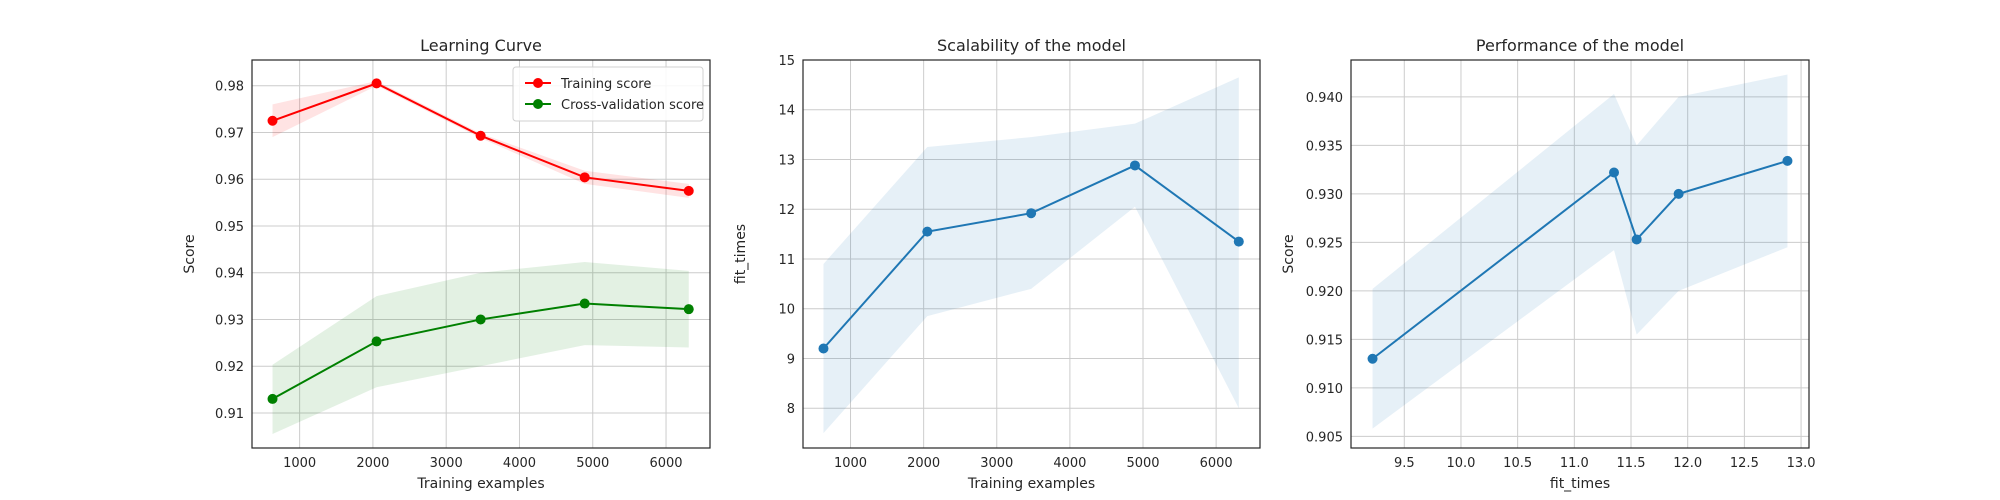  I want to click on chart-title: Learning Curve, so click(481, 45).